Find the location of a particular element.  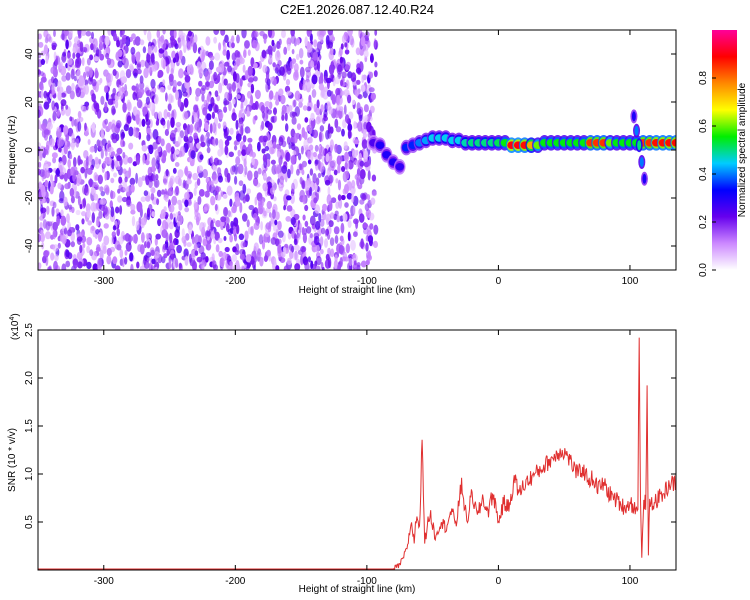

x-tick-label: 0 is located at coordinates (499, 281).